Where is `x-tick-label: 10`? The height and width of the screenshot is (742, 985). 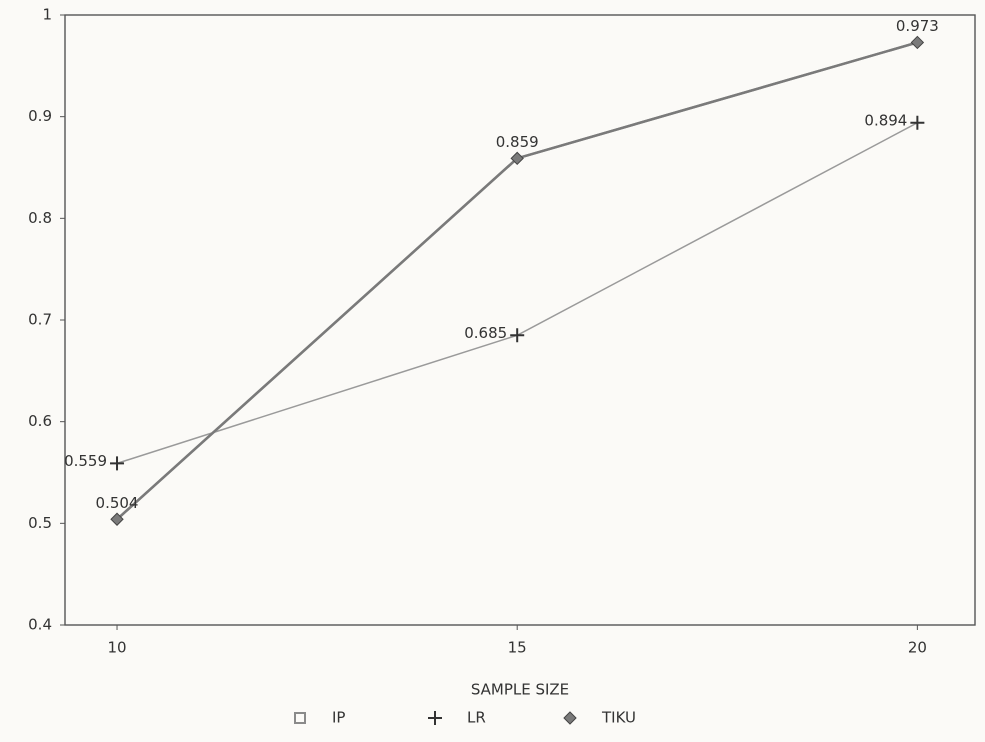
x-tick-label: 10 is located at coordinates (116, 648).